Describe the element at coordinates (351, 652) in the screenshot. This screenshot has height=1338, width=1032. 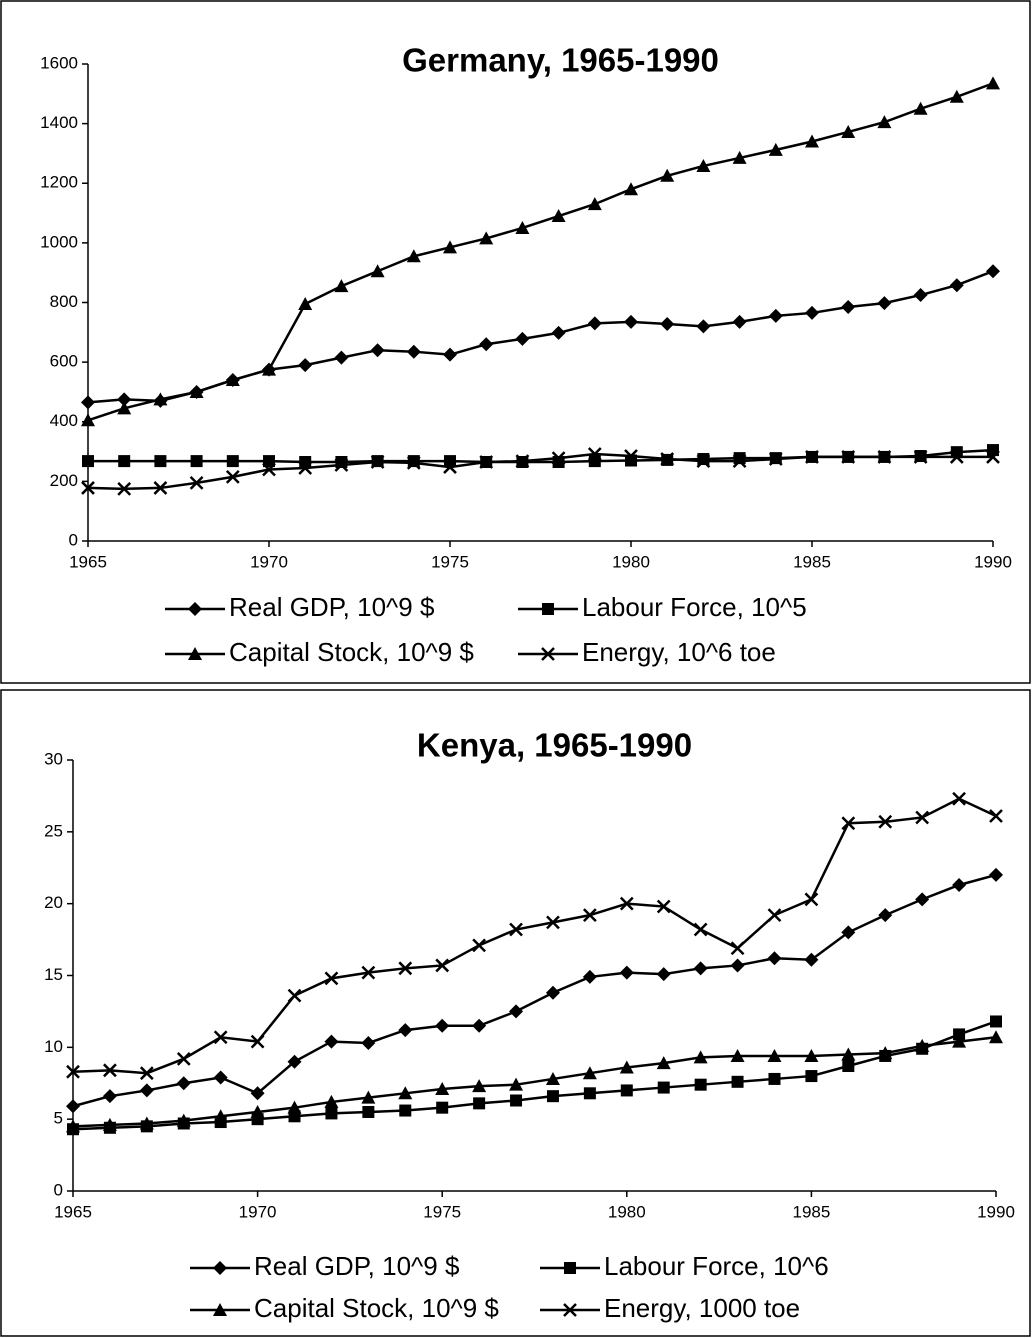
I see `legend-label: Capital Stock, 10^9 $` at that location.